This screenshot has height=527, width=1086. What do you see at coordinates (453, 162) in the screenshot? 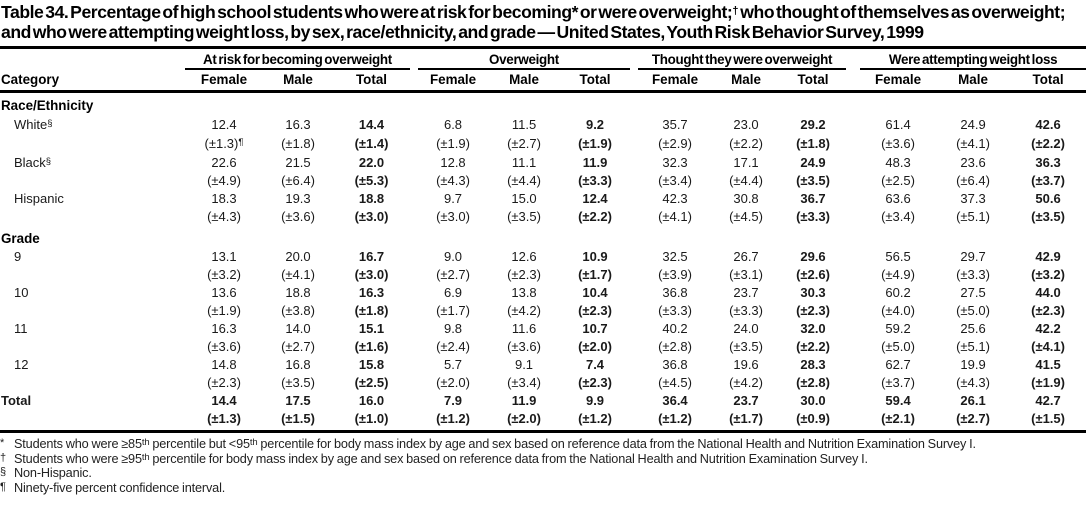
I see `value-cell: 12.8` at bounding box center [453, 162].